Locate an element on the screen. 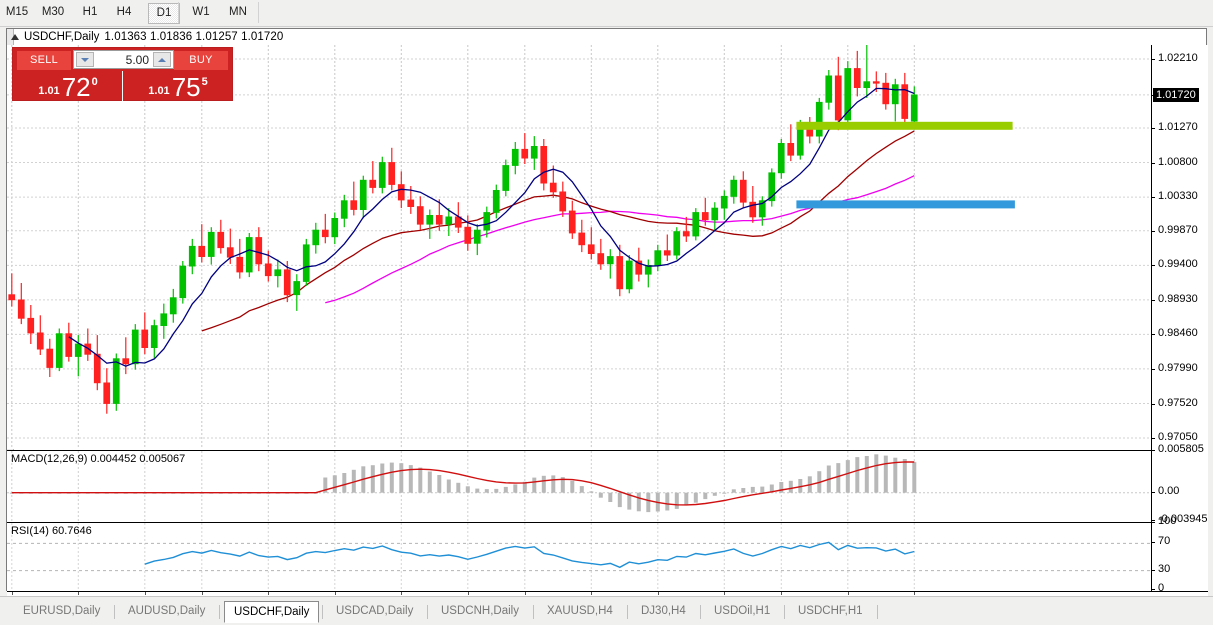 This screenshot has height=625, width=1213. timeframe-w1: W1 is located at coordinates (201, 12).